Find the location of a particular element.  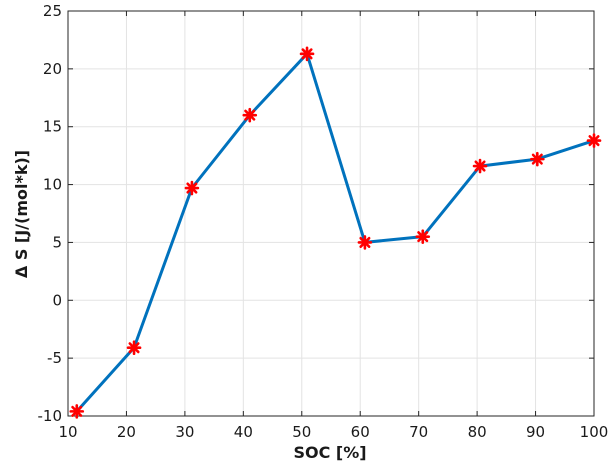

x-tick-label: 70 is located at coordinates (418, 432).